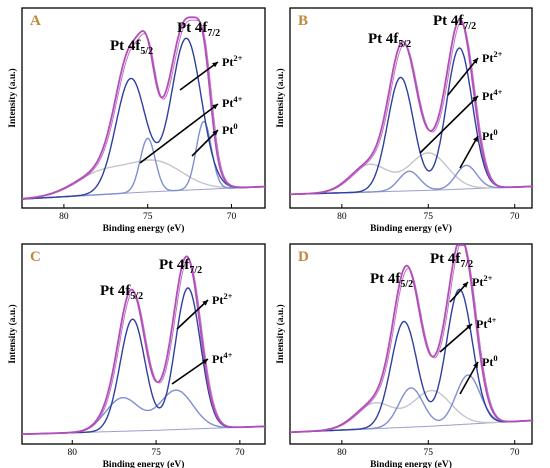  What do you see at coordinates (303, 257) in the screenshot?
I see `panel-letter: D` at bounding box center [303, 257].